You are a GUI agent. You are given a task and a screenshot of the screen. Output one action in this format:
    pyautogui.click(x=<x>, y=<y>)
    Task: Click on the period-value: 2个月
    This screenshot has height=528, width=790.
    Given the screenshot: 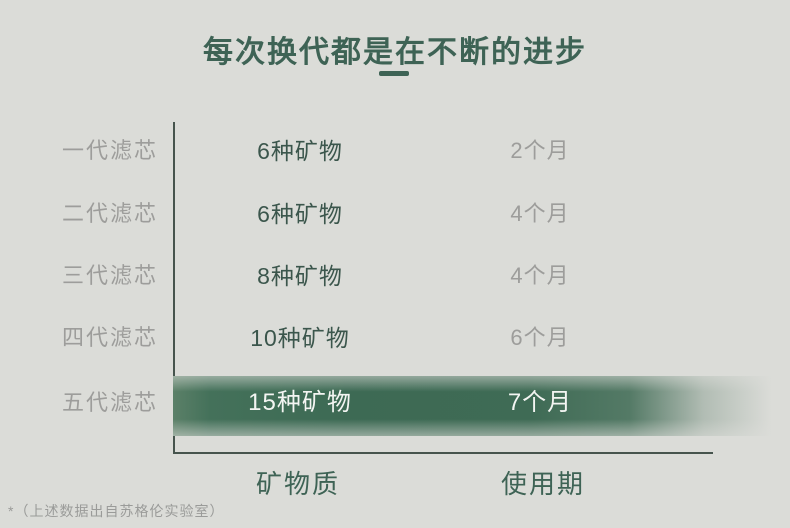 What is the action you would take?
    pyautogui.click(x=540, y=150)
    